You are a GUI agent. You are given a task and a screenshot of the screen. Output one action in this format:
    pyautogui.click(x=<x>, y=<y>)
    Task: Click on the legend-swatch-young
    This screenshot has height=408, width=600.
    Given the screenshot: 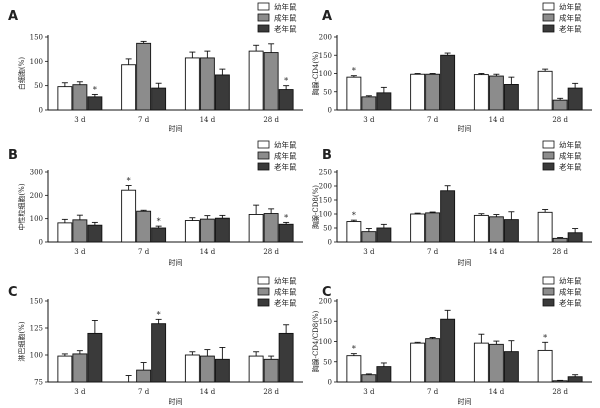 What is the action you would take?
    pyautogui.click(x=548, y=6)
    